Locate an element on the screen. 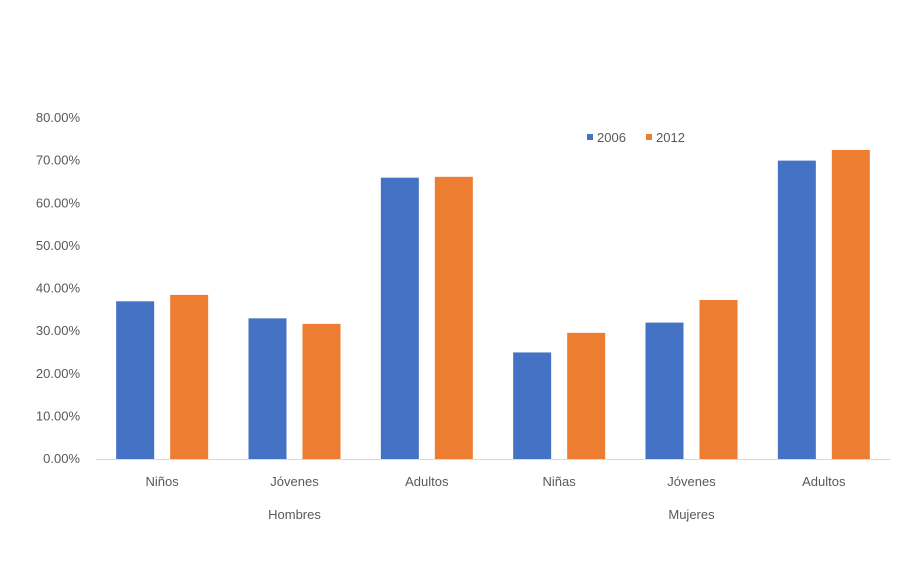 Image resolution: width=901 pixels, height=576 pixels. y-tick-label: 0.00% is located at coordinates (61, 458).